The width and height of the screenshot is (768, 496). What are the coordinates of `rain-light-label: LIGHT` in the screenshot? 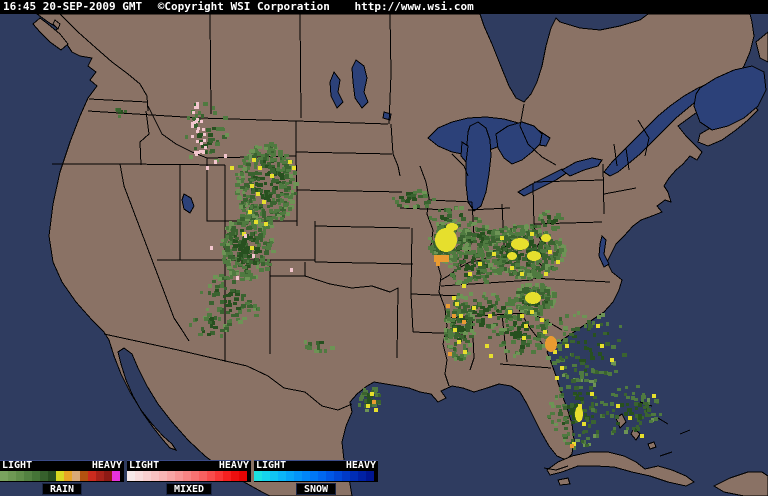 It's located at (17, 465).